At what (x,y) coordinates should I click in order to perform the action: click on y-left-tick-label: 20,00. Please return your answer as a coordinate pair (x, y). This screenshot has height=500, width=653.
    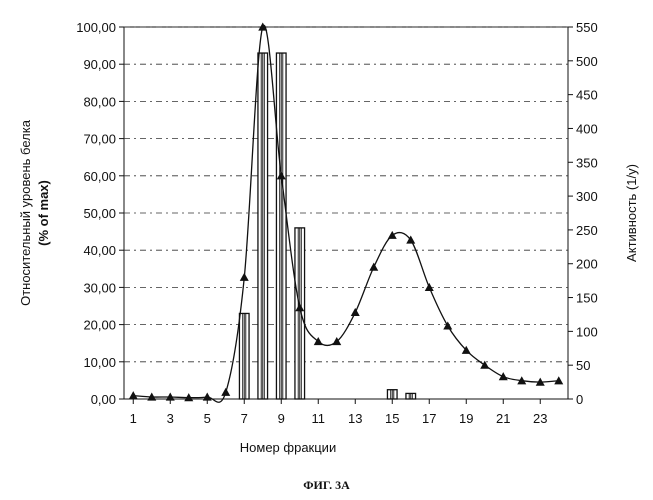
    Looking at the image, I should click on (99, 325).